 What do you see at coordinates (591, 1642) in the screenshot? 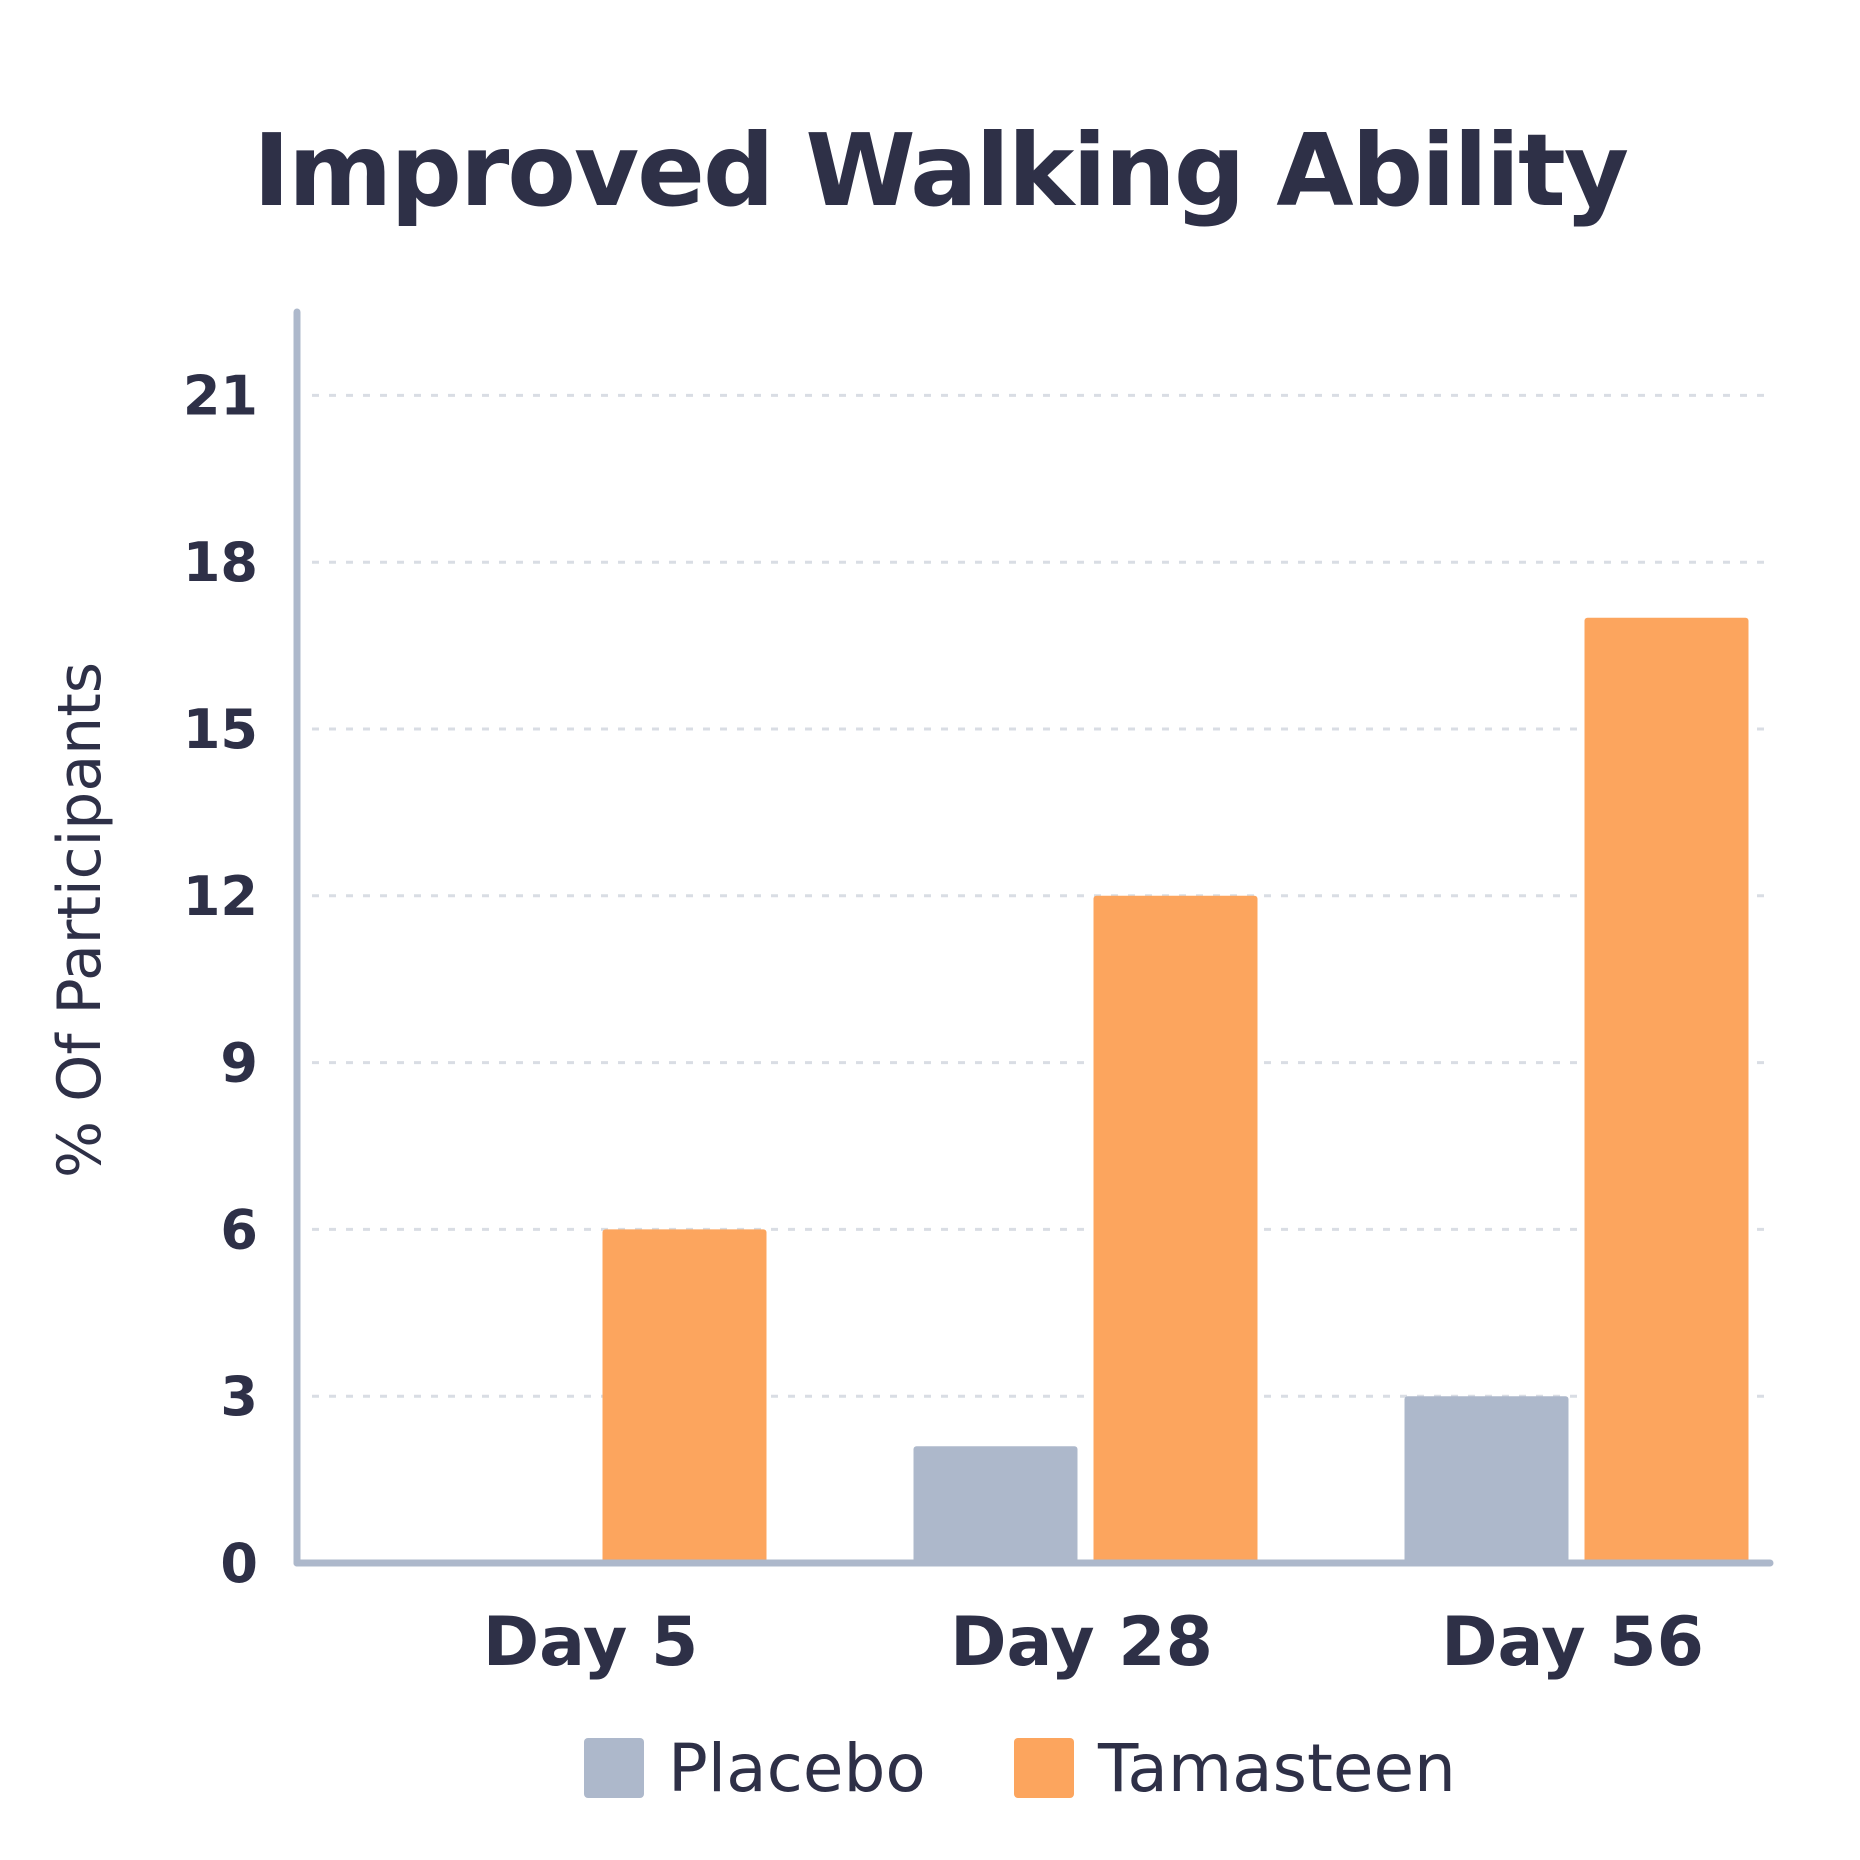
I see `x-category-label: Day 5` at bounding box center [591, 1642].